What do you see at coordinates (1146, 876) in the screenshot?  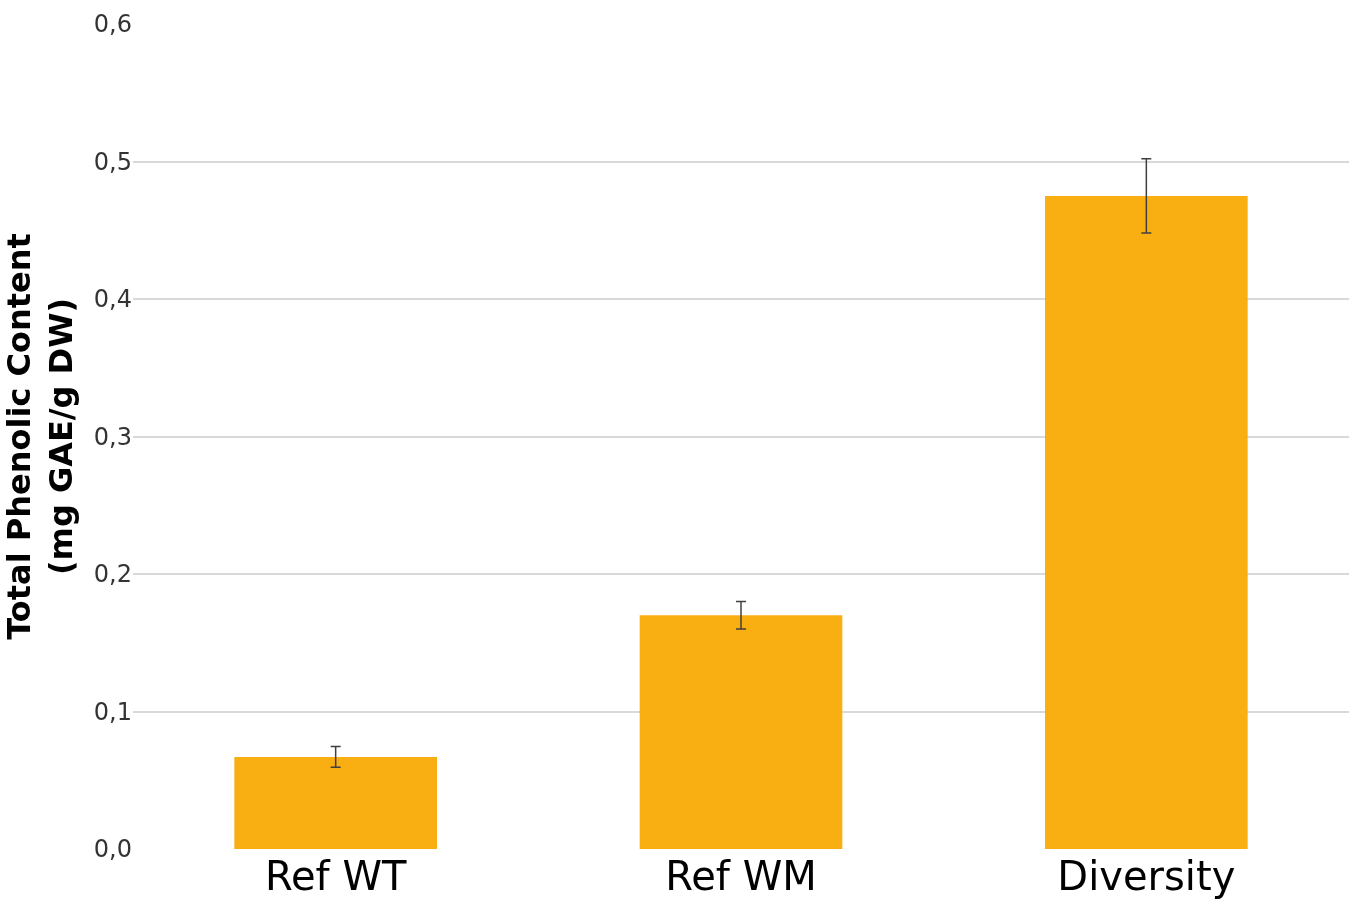 I see `x-tick-label: Diversity` at bounding box center [1146, 876].